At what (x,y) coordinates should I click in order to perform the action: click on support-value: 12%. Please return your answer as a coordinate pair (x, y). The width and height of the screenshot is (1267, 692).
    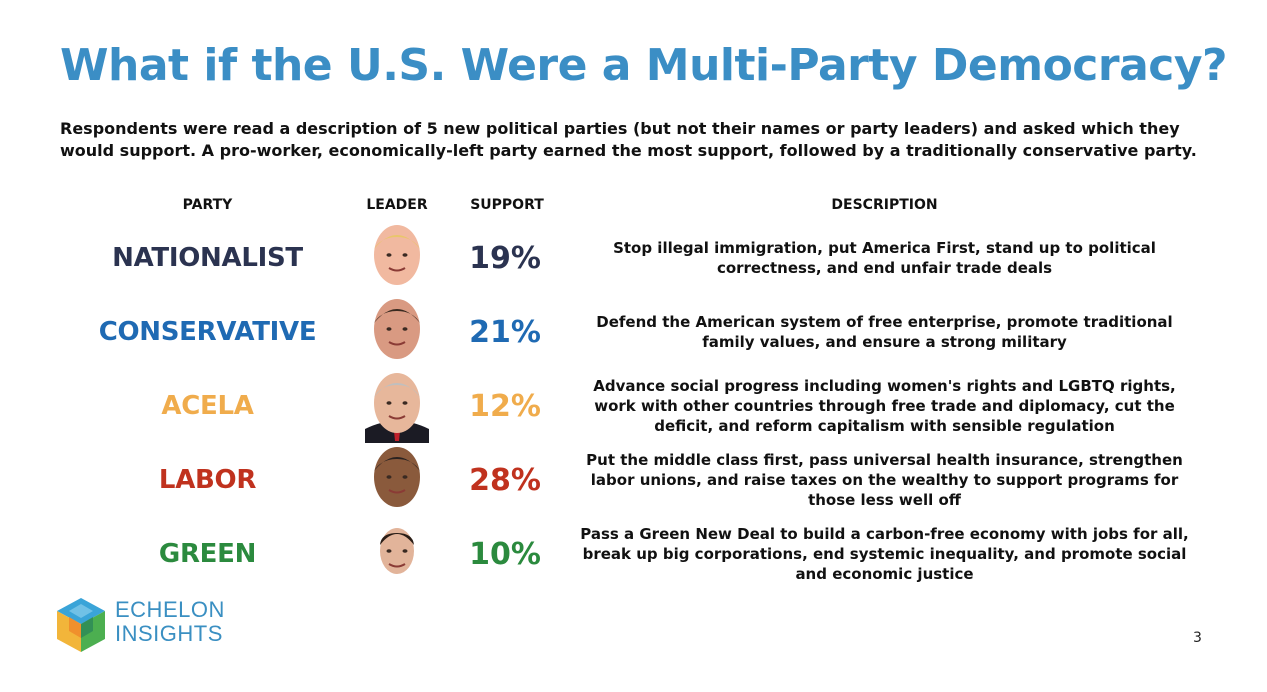
    Looking at the image, I should click on (505, 406).